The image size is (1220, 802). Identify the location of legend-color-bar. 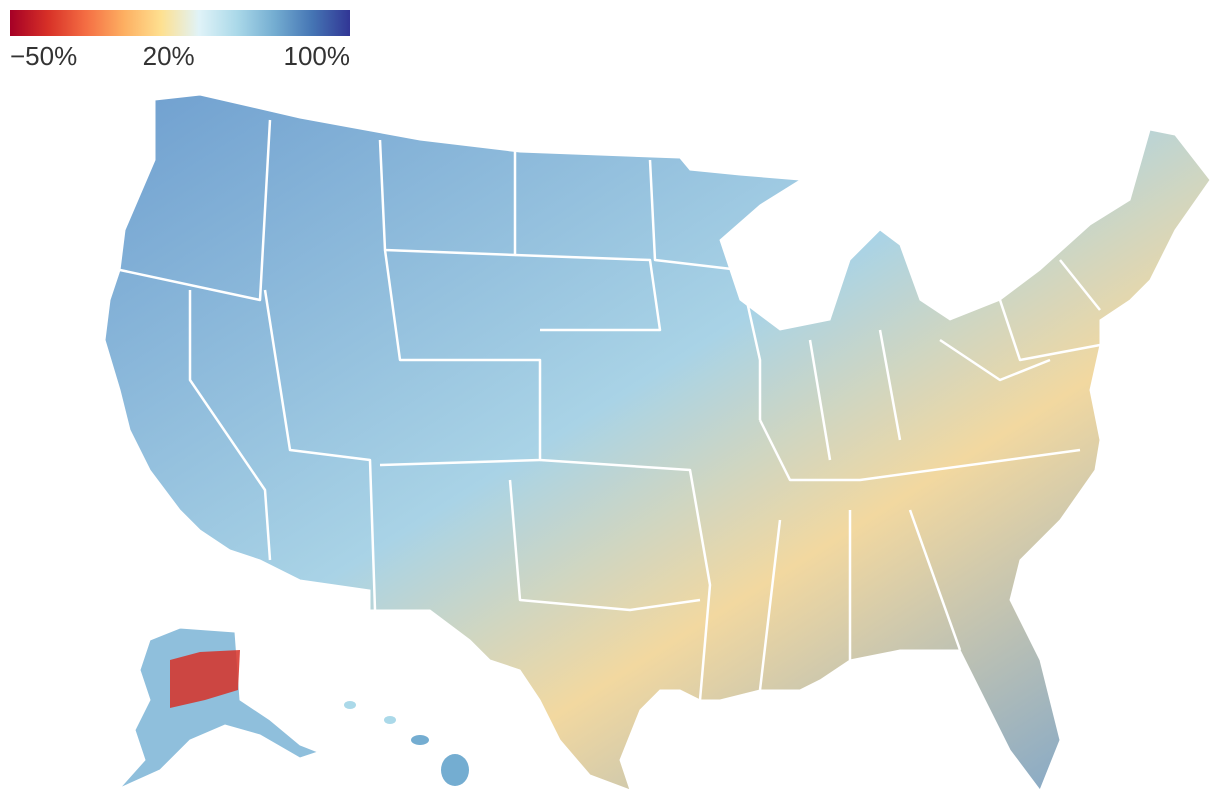
(180, 23).